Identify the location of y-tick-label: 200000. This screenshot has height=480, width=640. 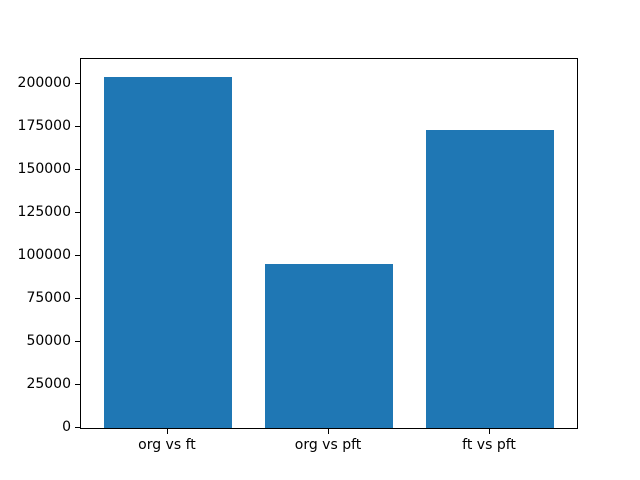
(44, 82).